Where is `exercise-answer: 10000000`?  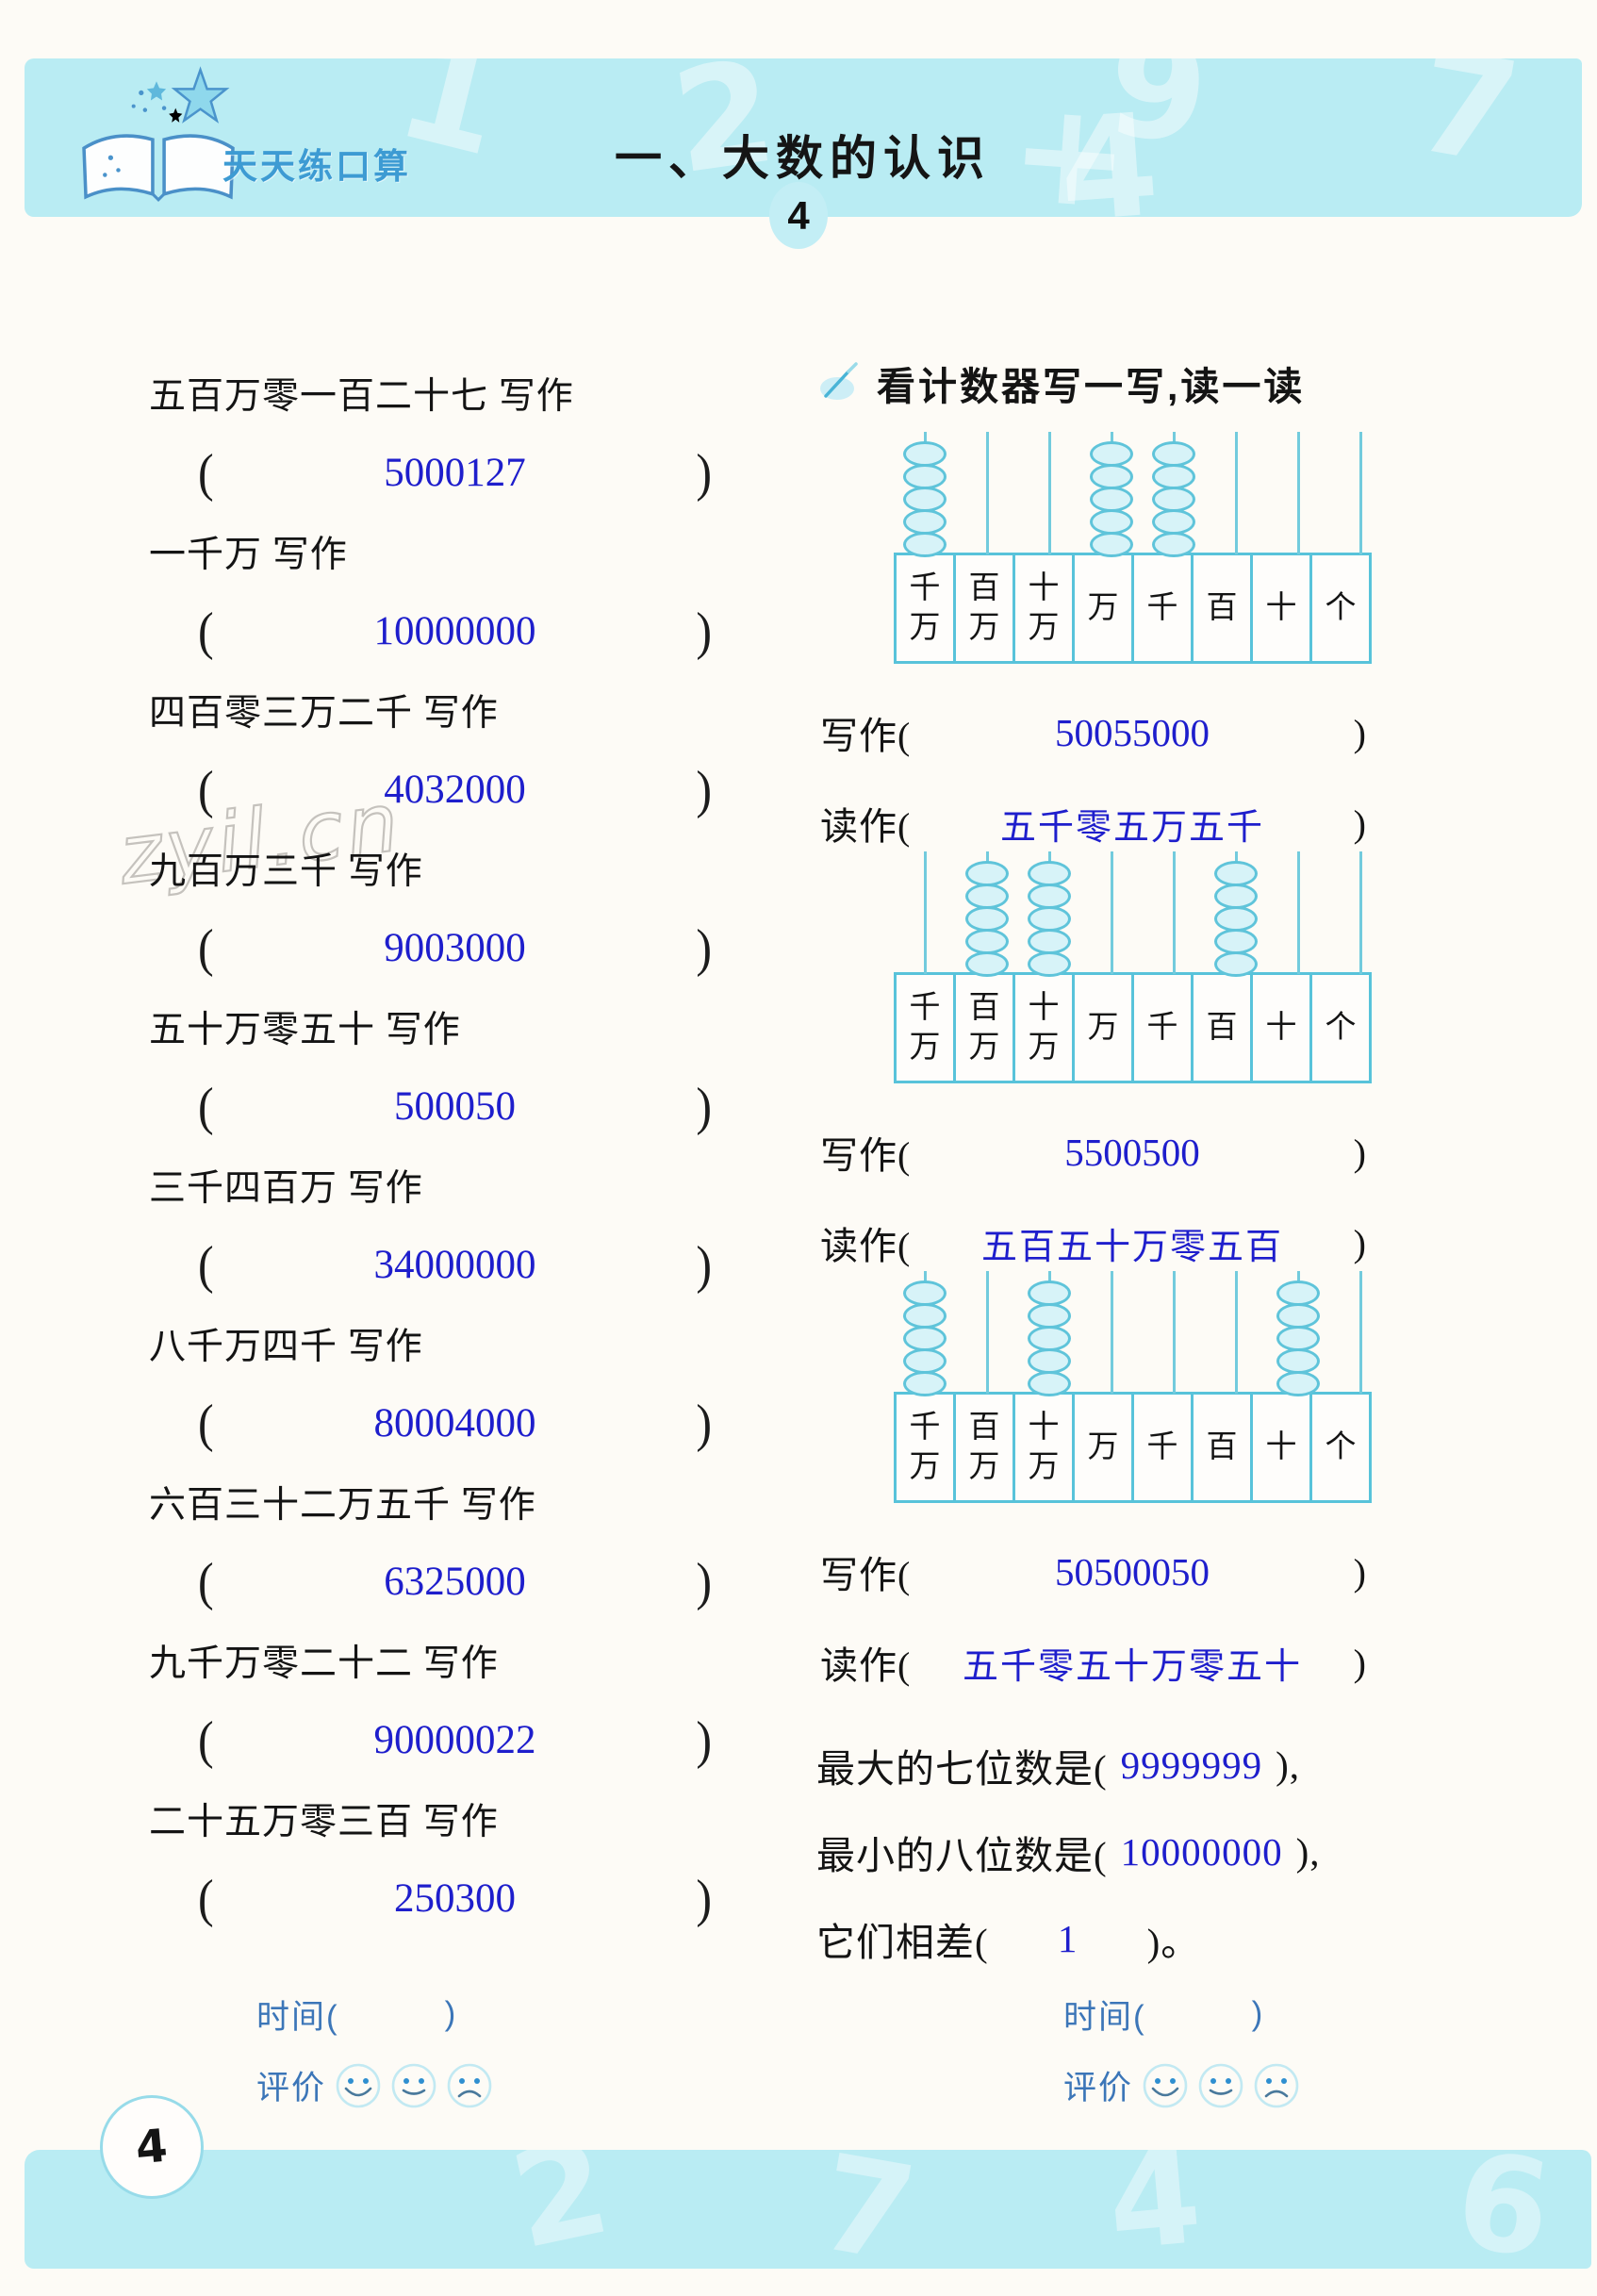
exercise-answer: 10000000 is located at coordinates (454, 630).